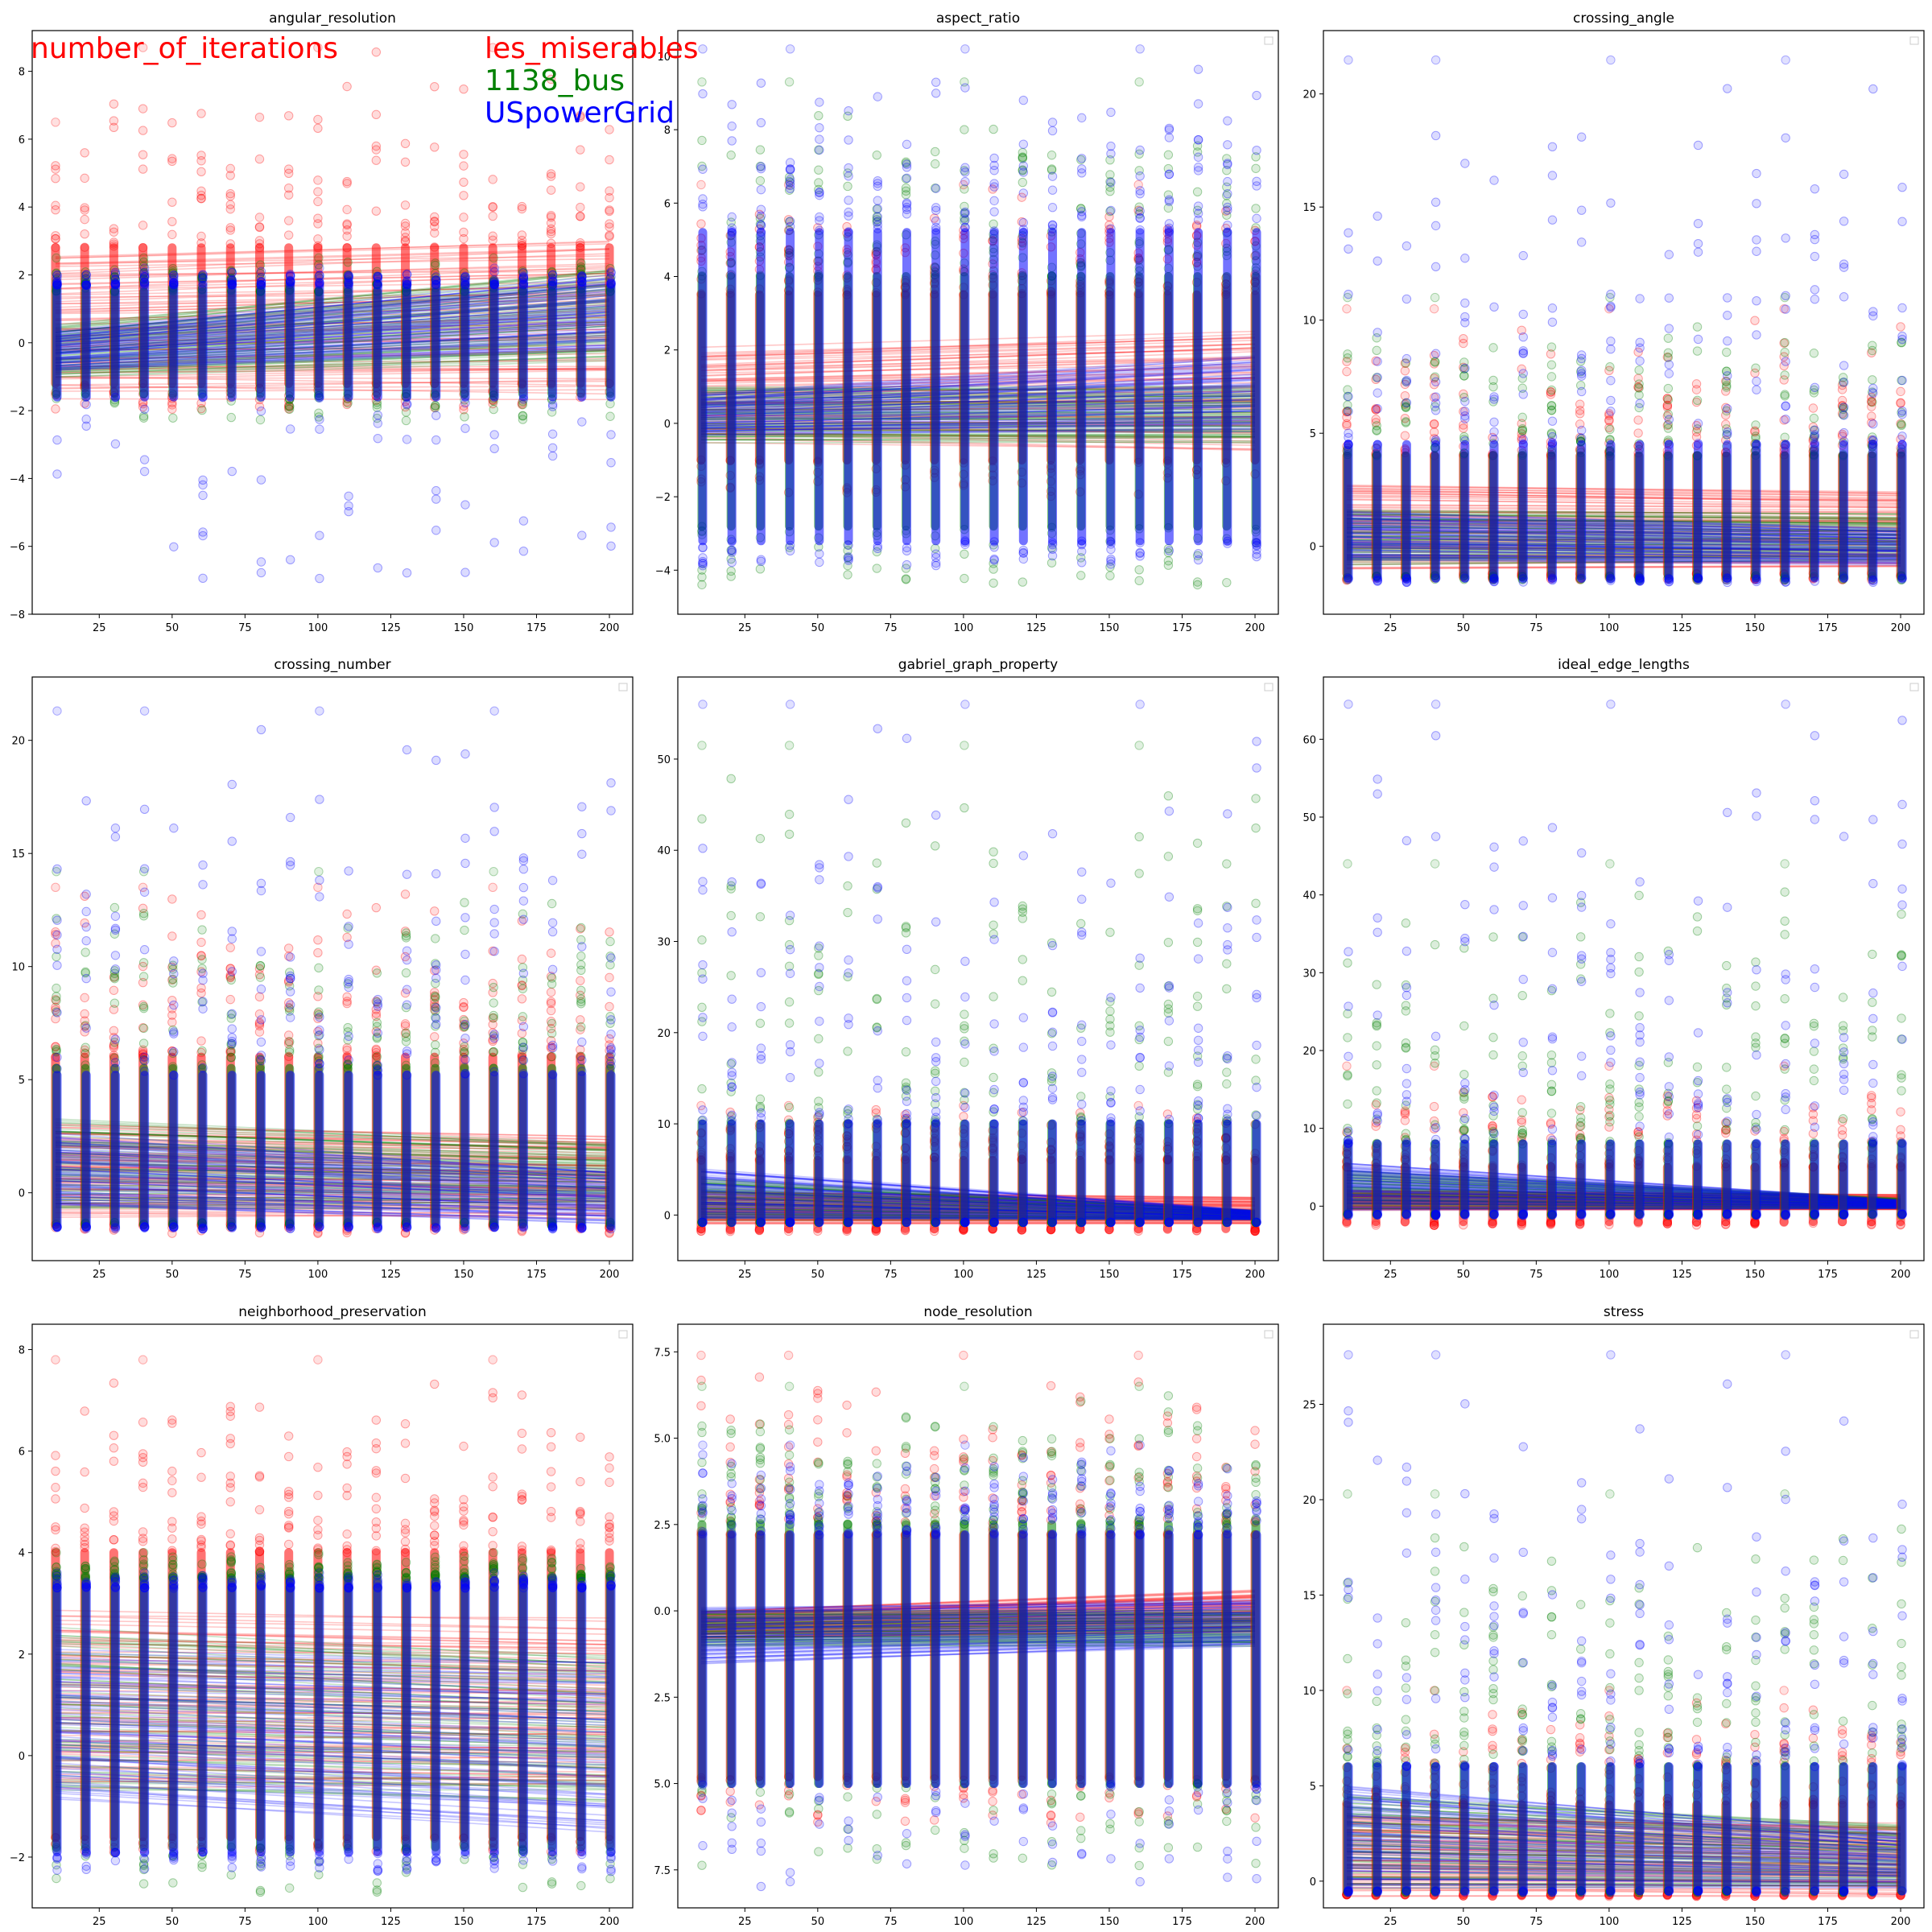 The width and height of the screenshot is (1932, 1932). I want to click on fit-line-les-miserables, so click(332, 272).